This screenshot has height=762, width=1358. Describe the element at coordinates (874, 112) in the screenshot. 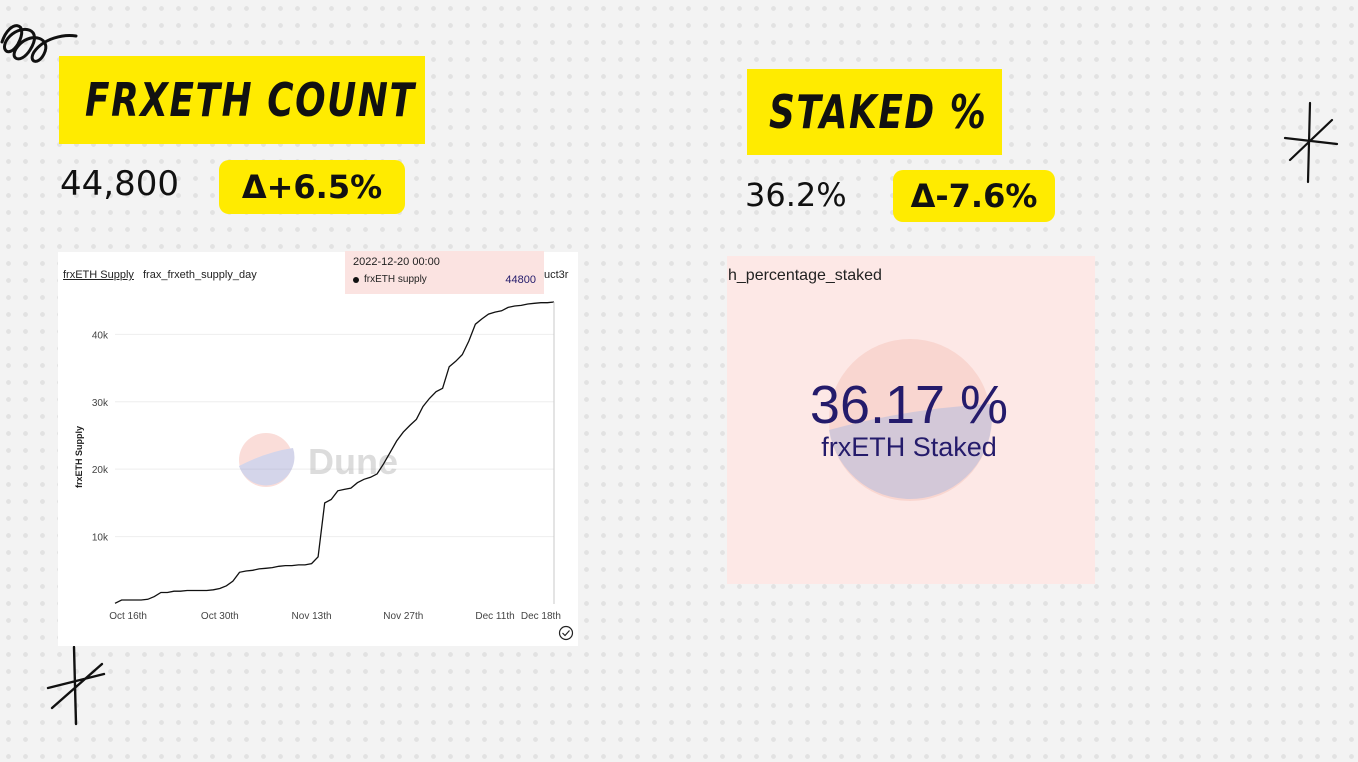

I see `staked-percent-title: STAKED %` at that location.